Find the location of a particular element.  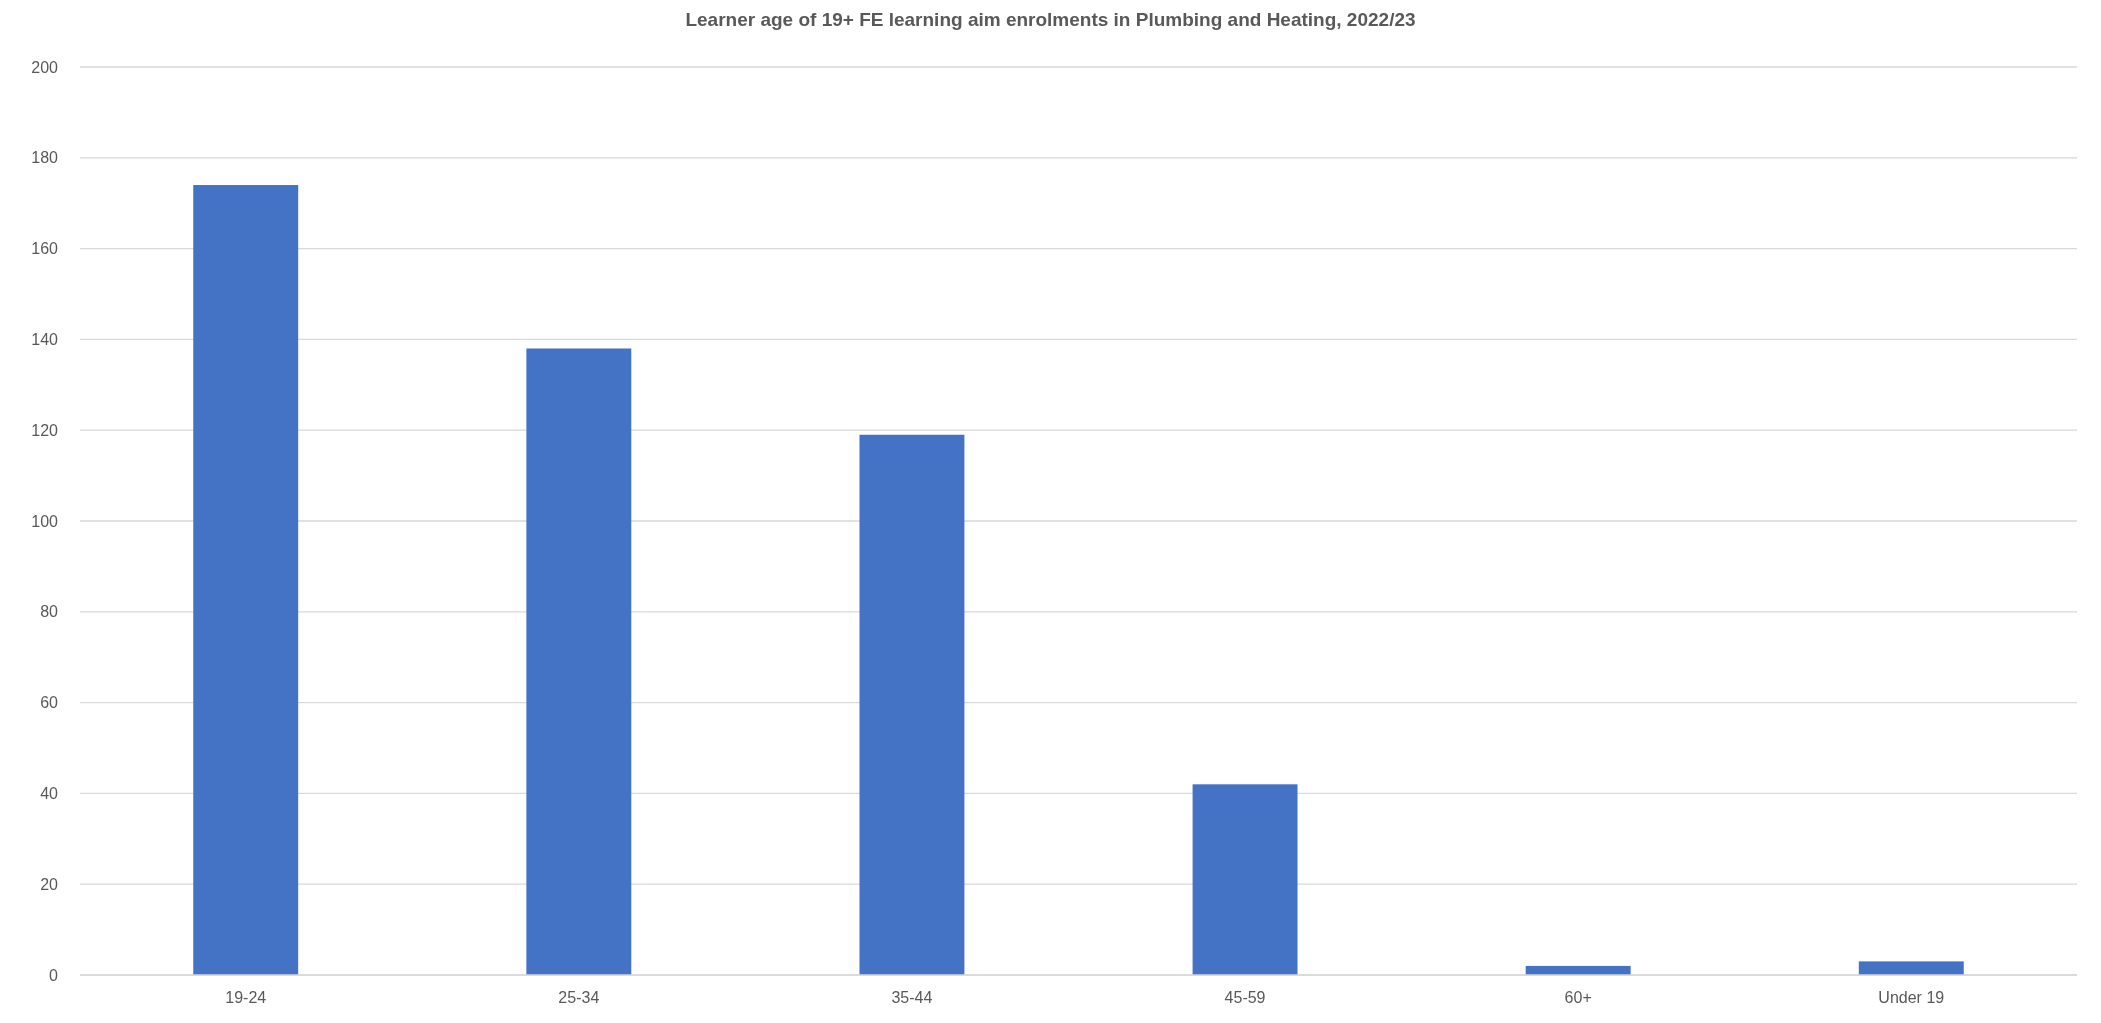

y-tick-label: 40 is located at coordinates (49, 793).